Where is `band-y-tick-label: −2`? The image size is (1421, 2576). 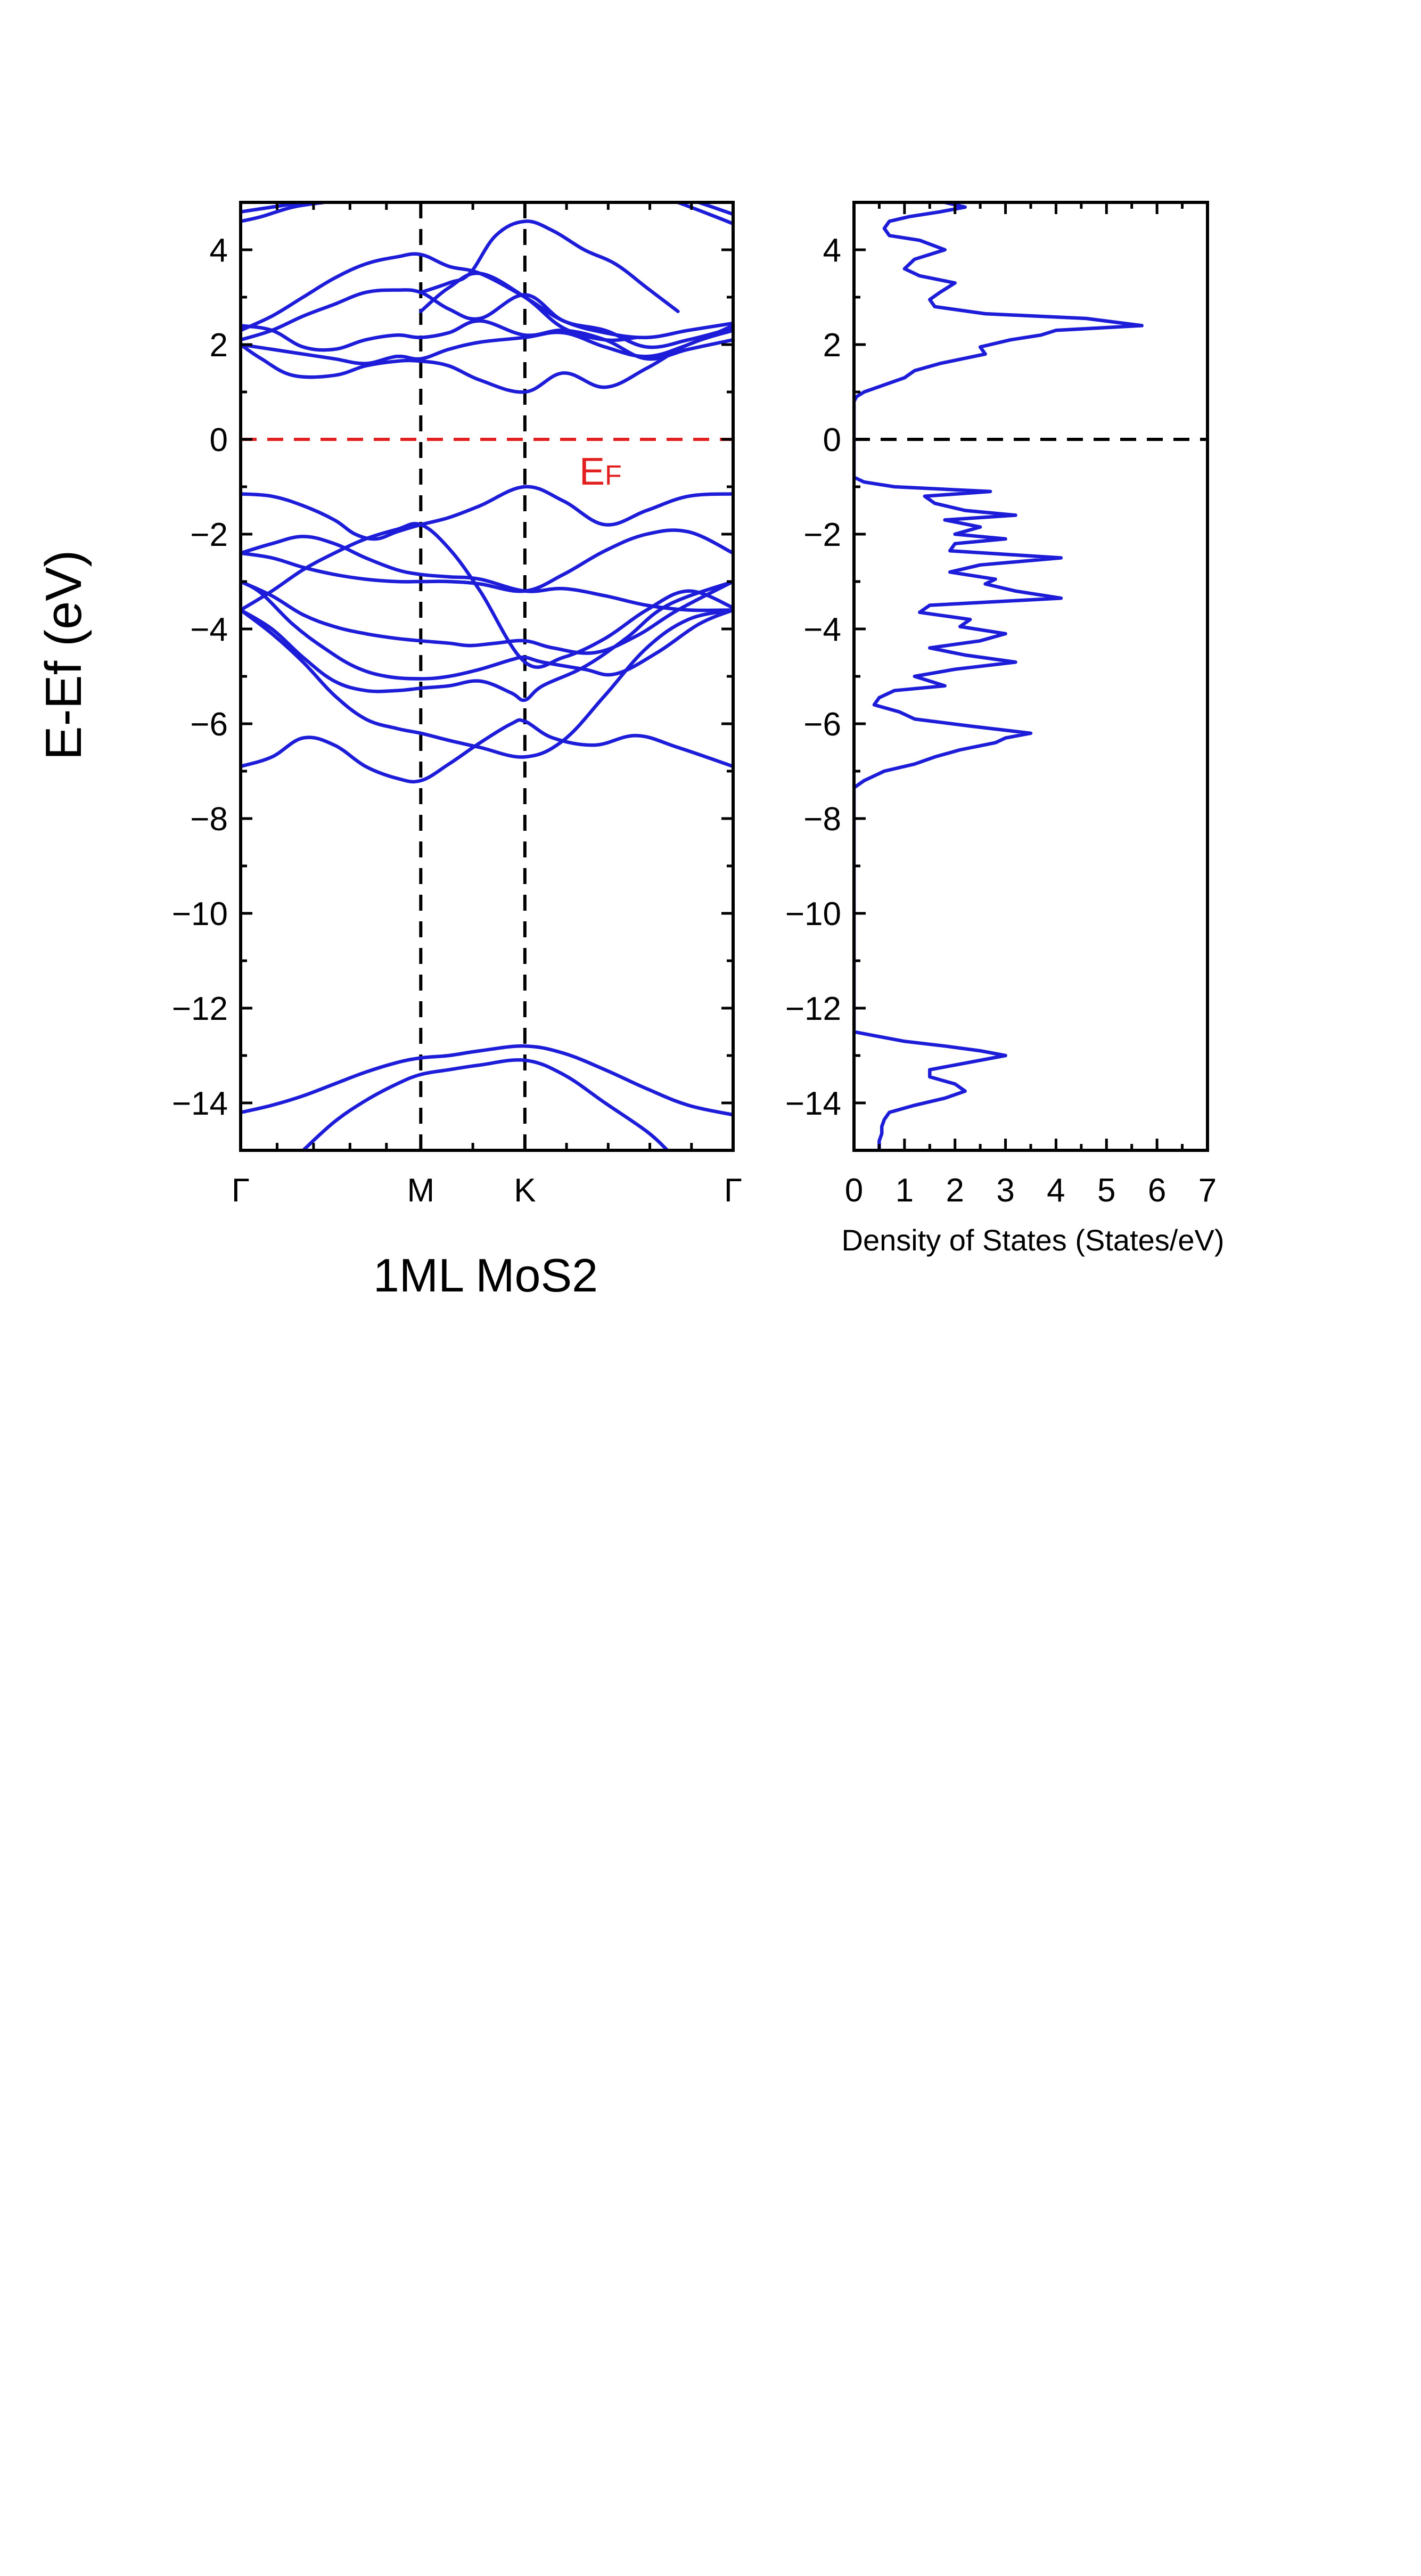
band-y-tick-label: −2 is located at coordinates (209, 535).